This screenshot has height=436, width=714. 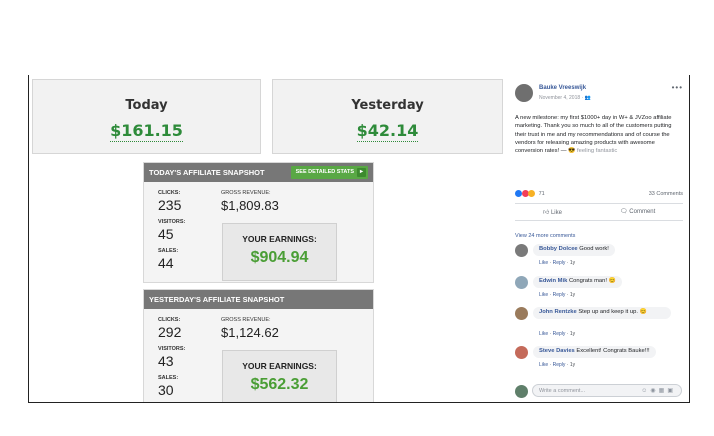 I want to click on view-more-comments-link: View 24 more comments, so click(x=545, y=236).